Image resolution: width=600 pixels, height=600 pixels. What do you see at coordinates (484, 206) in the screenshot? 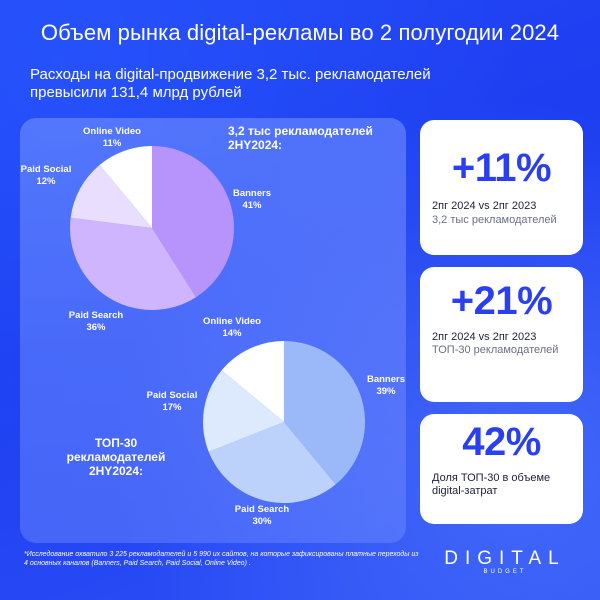
I see `stat-line1-1: 2пг 2024 vs 2пг 2023` at bounding box center [484, 206].